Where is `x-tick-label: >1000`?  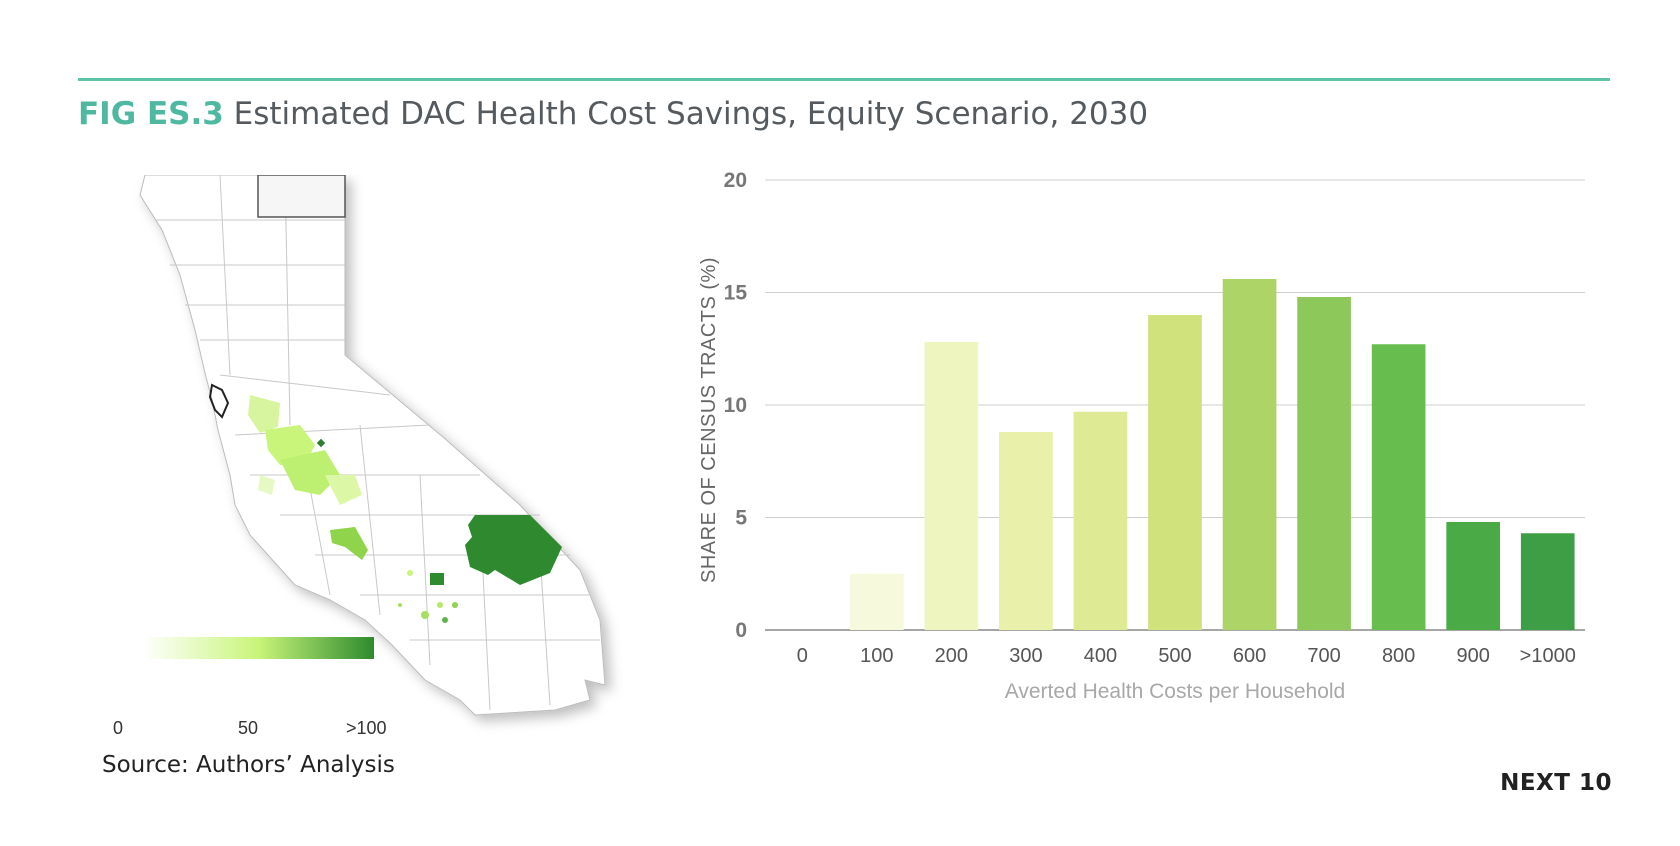
x-tick-label: >1000 is located at coordinates (1548, 656).